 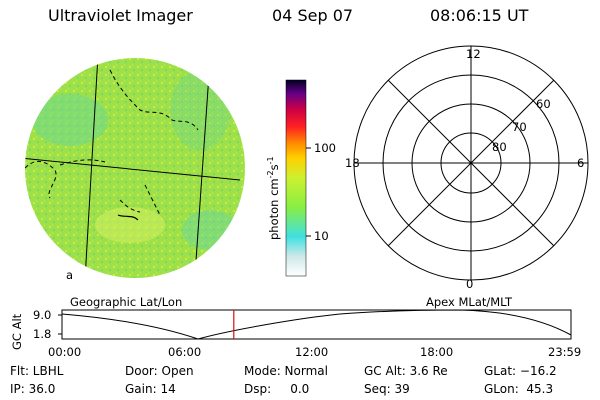 I want to click on instrument-title: Ultraviolet Imager, so click(x=120, y=15).